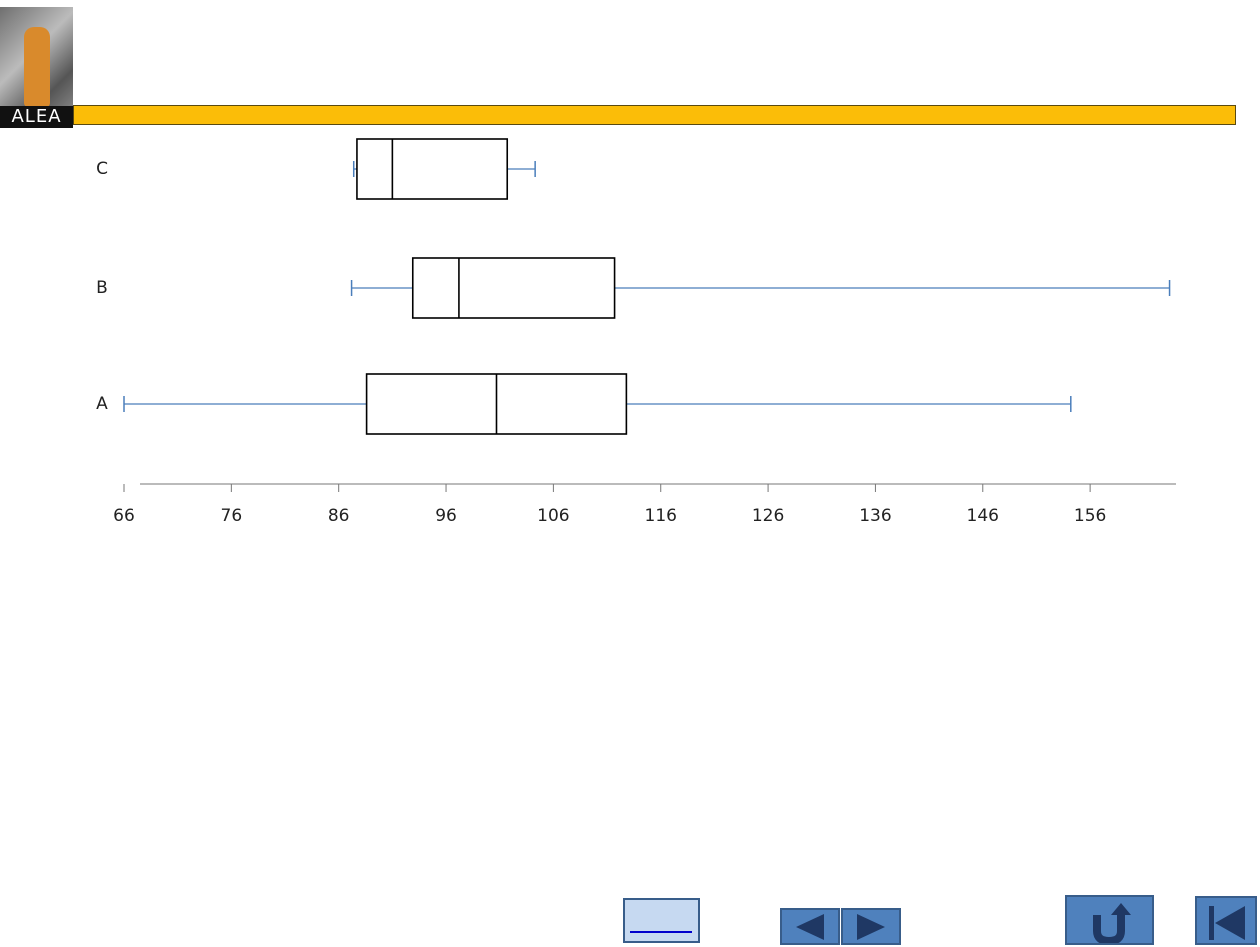 The height and width of the screenshot is (947, 1260). Describe the element at coordinates (446, 516) in the screenshot. I see `x-tick-label: 96` at that location.